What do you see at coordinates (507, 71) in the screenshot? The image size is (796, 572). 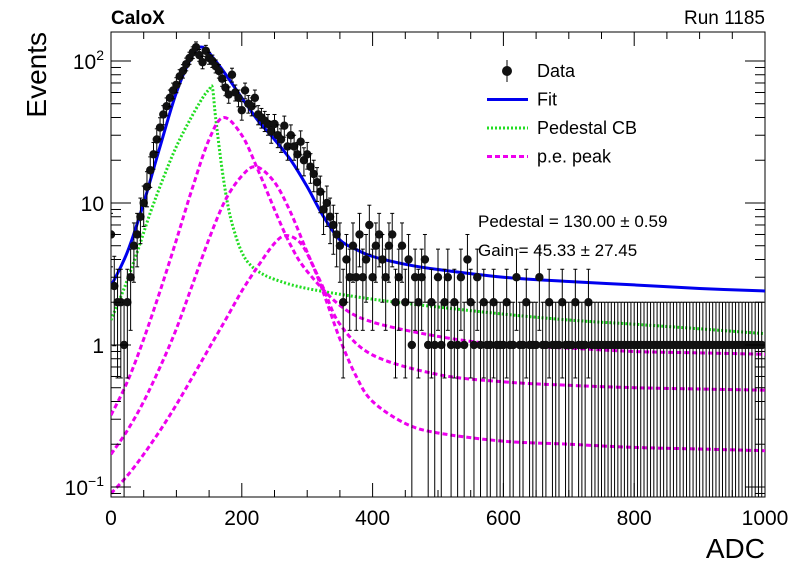 I see `legend-data-marker` at bounding box center [507, 71].